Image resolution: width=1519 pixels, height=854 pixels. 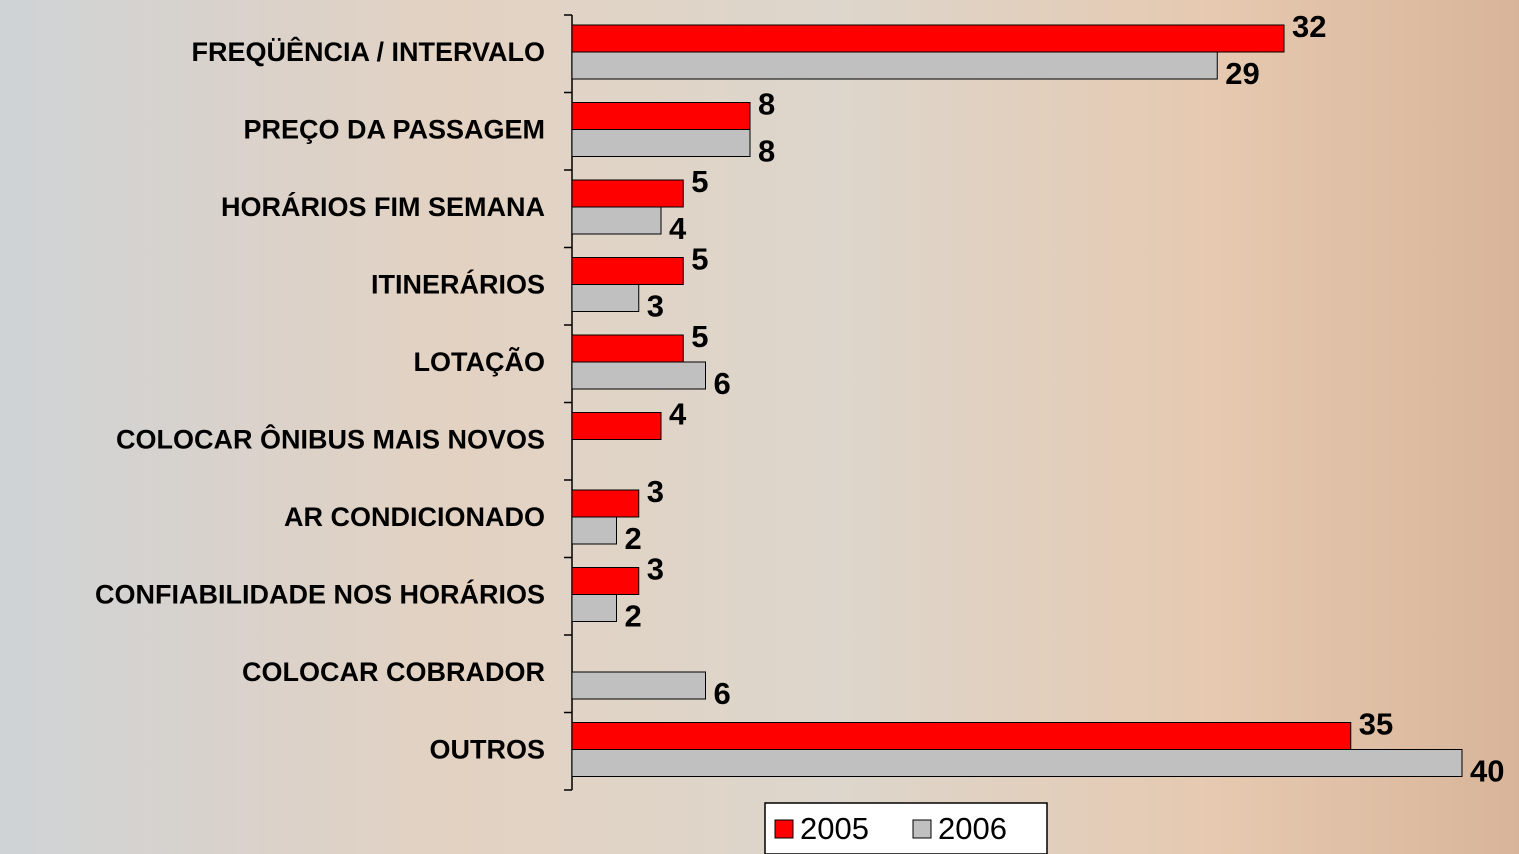 What do you see at coordinates (1487, 771) in the screenshot?
I see `value-label: 40` at bounding box center [1487, 771].